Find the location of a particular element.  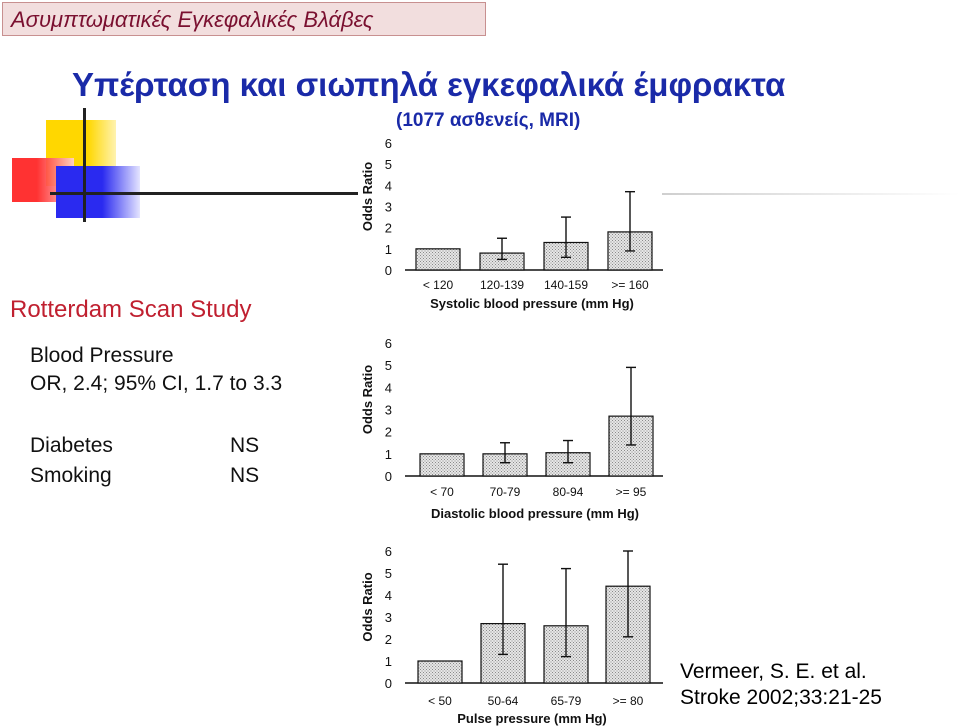

diabetes-value: NS is located at coordinates (245, 445).